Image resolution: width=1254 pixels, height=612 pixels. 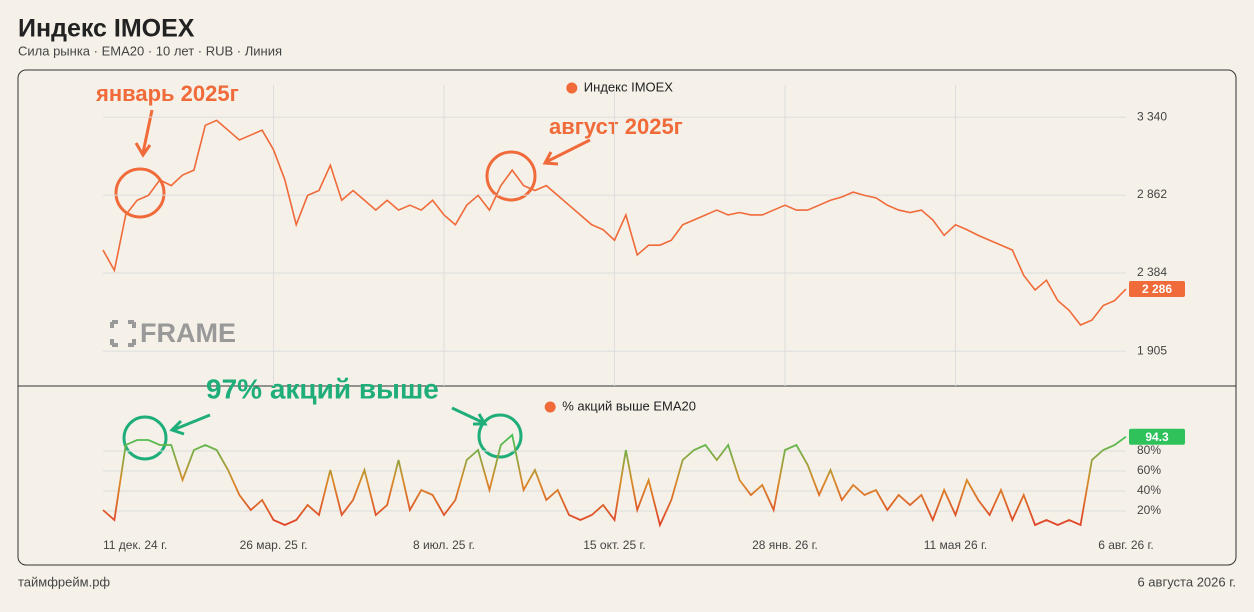 I want to click on annotation-shapes, so click(x=352, y=164).